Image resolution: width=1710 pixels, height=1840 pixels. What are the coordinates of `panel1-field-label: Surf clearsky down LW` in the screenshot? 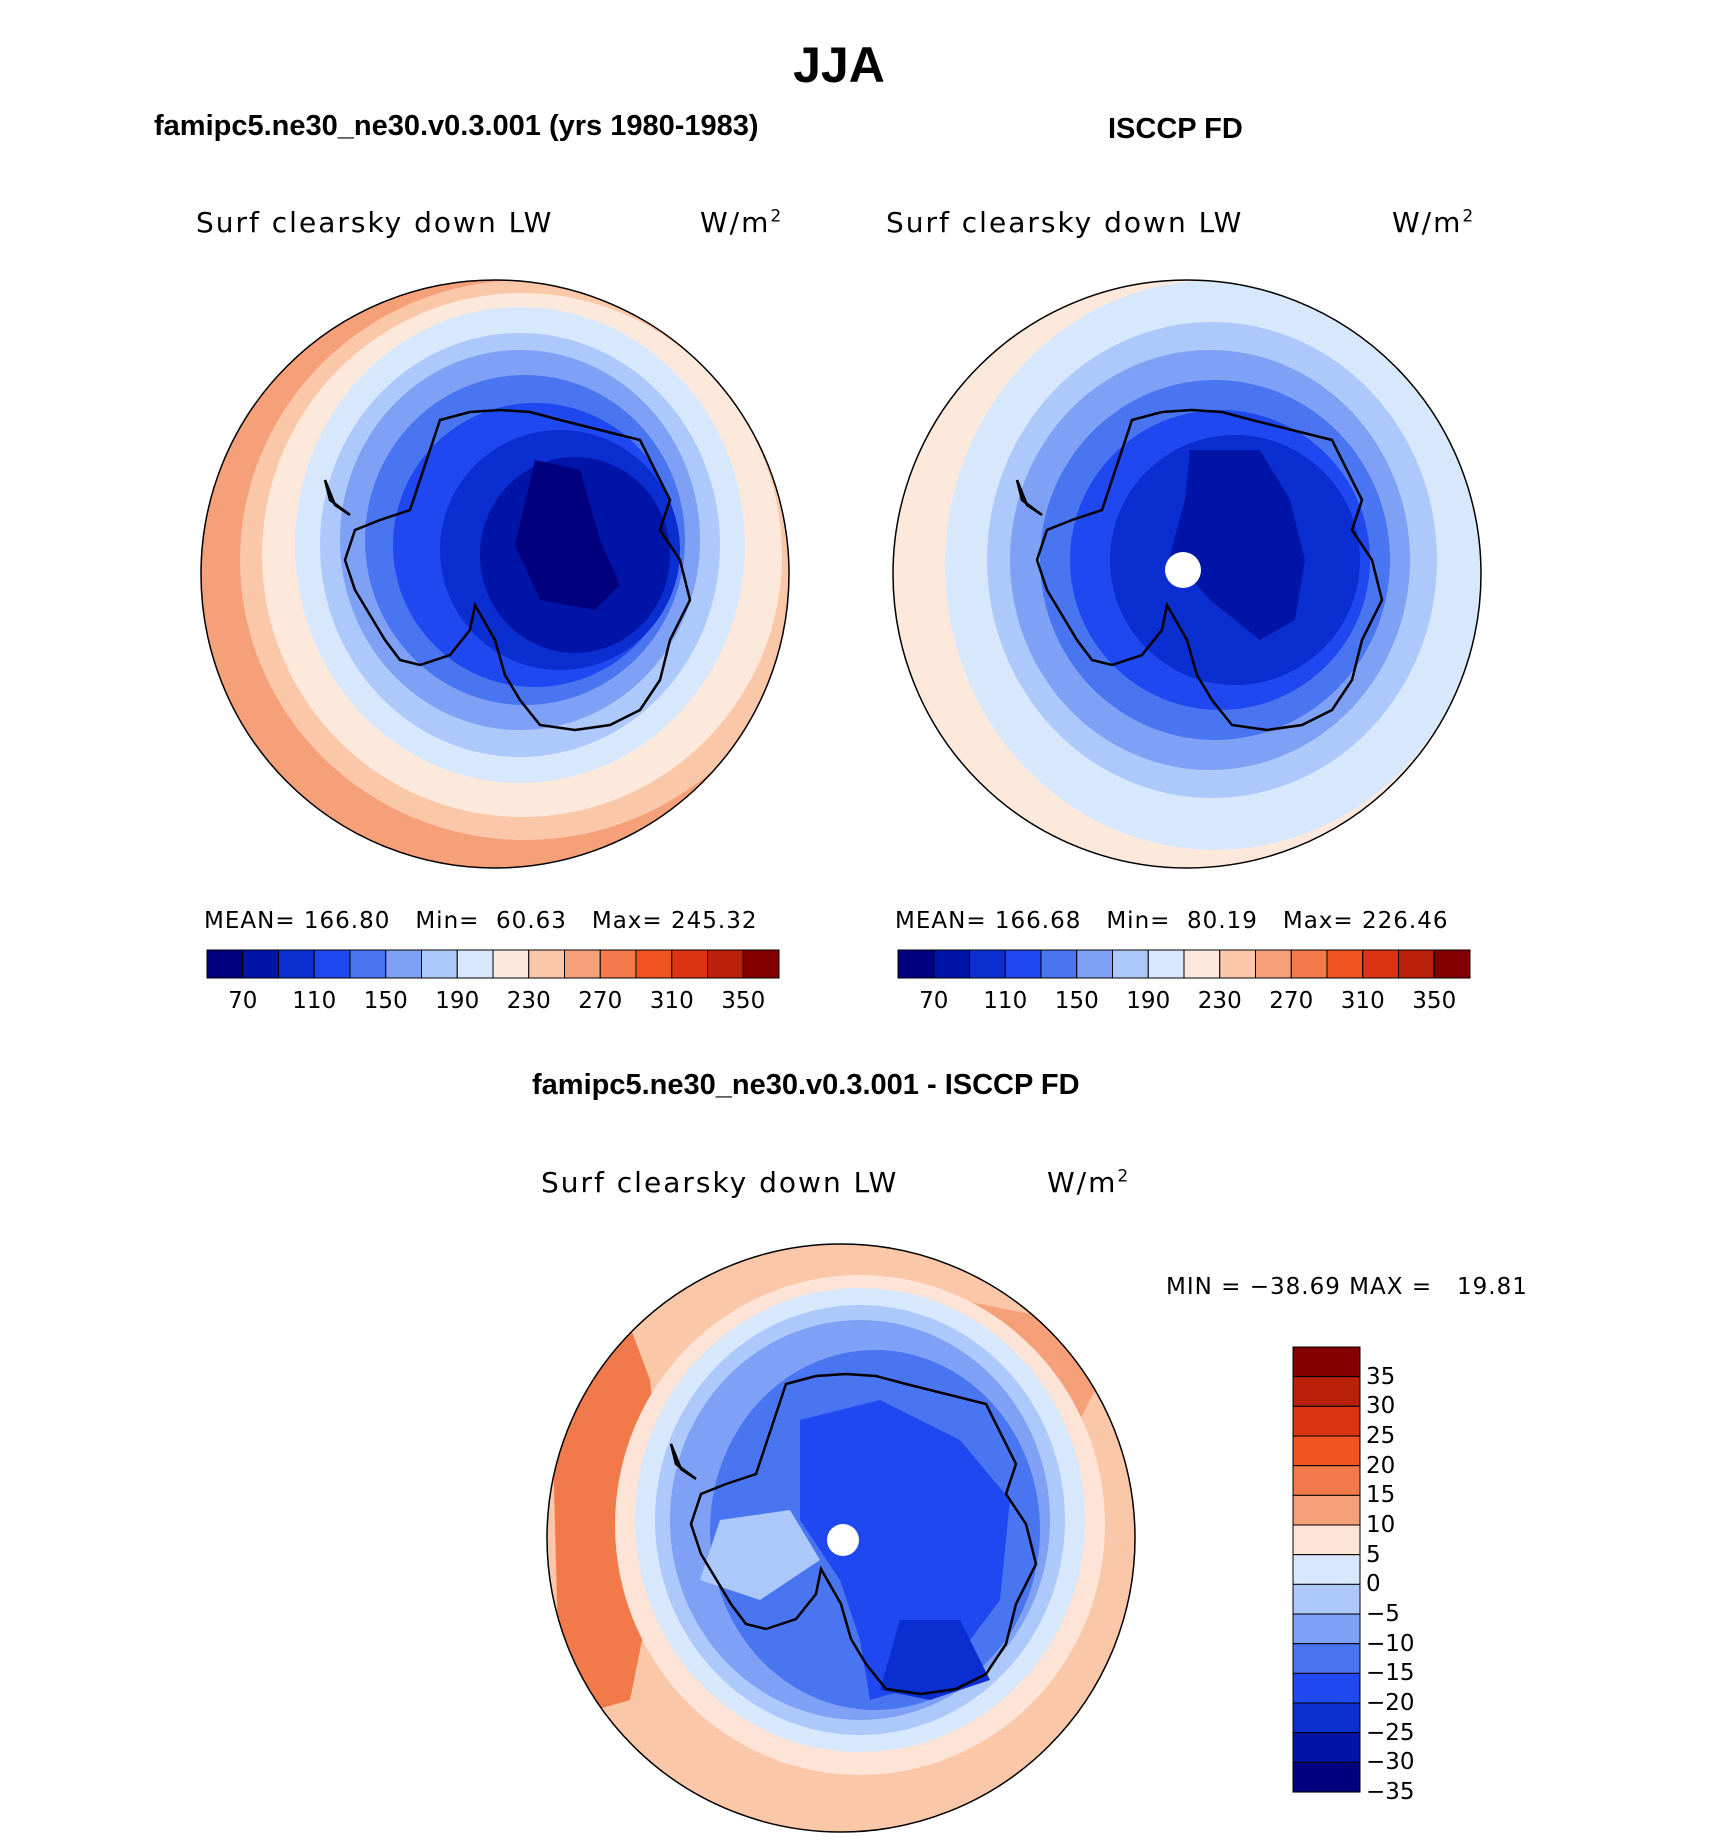 It's located at (375, 222).